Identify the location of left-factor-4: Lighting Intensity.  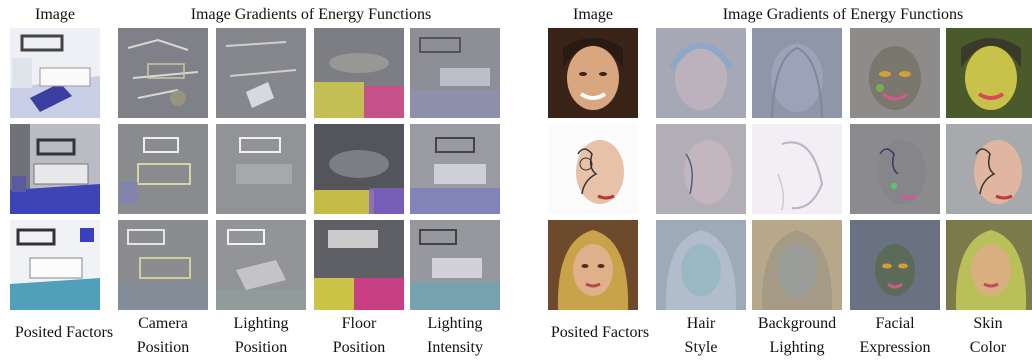
(455, 335).